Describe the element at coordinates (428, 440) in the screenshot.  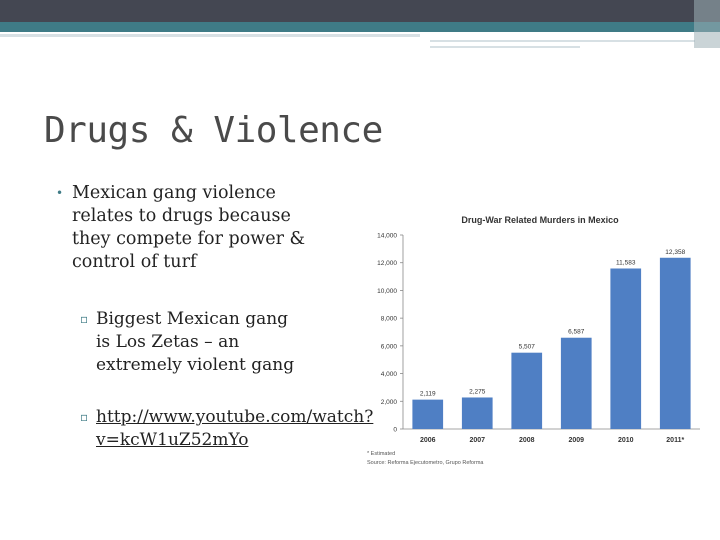
I see `x-tick-label: 2006` at that location.